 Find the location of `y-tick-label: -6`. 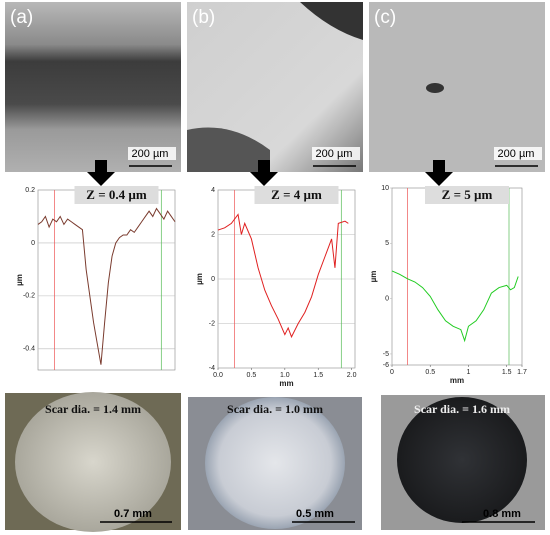

y-tick-label: -6 is located at coordinates (386, 365).